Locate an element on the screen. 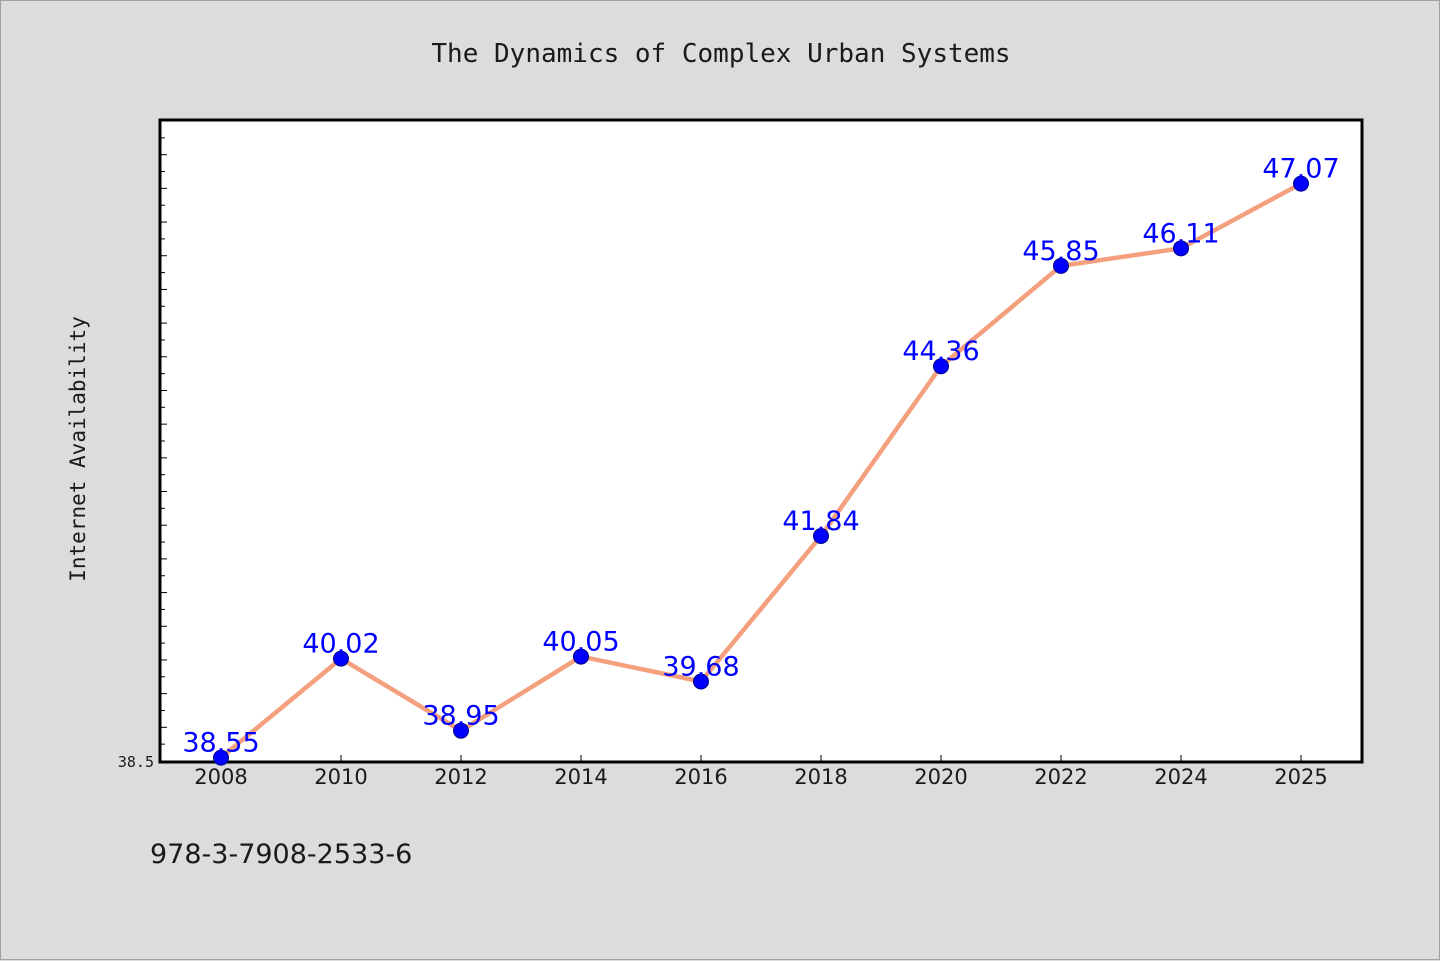 The height and width of the screenshot is (961, 1440). x-tick-label: 2018 is located at coordinates (820, 777).